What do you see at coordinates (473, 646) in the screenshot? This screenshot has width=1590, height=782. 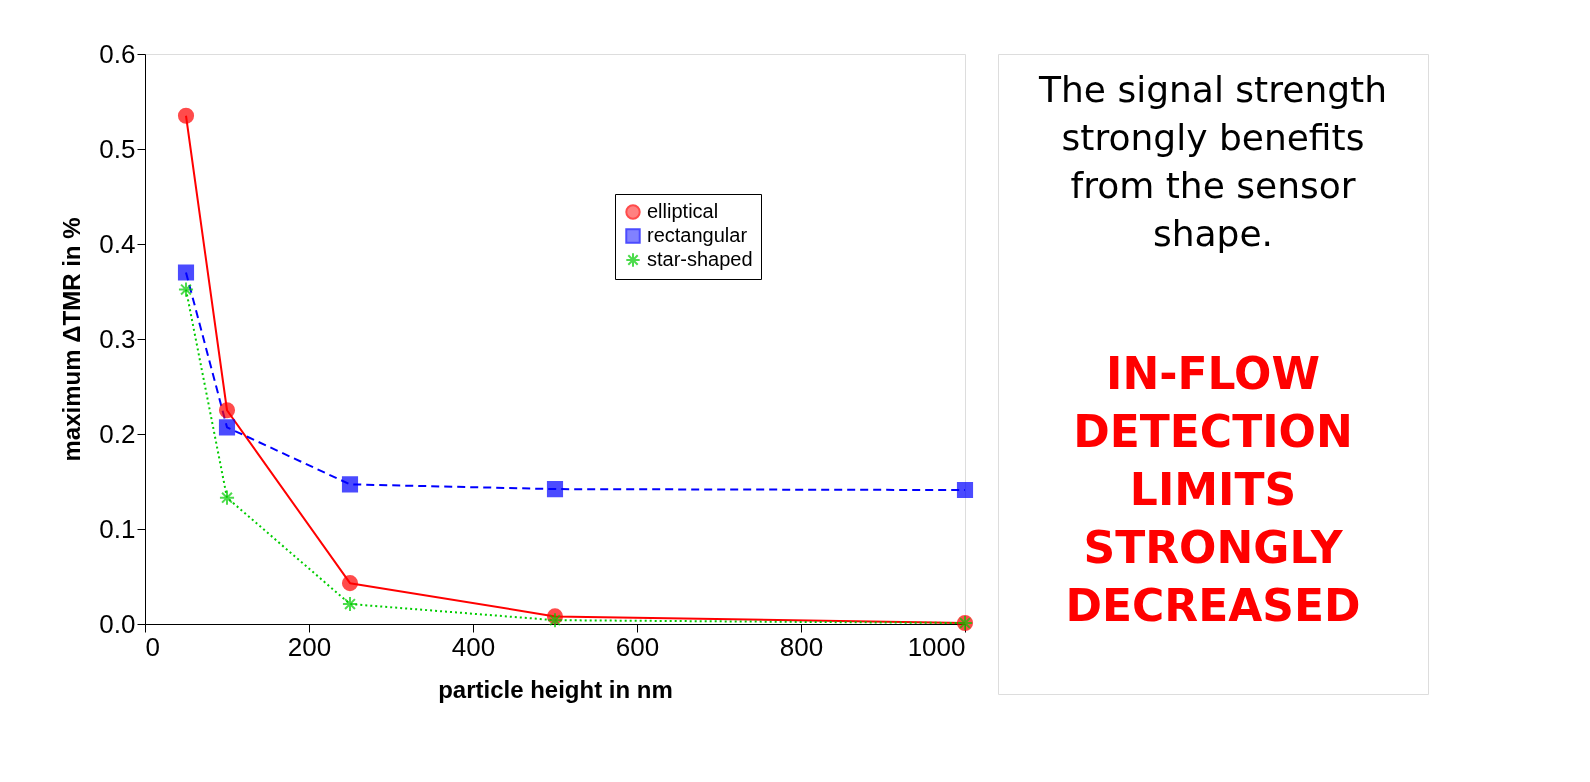 I see `x-tick-label: 400` at bounding box center [473, 646].